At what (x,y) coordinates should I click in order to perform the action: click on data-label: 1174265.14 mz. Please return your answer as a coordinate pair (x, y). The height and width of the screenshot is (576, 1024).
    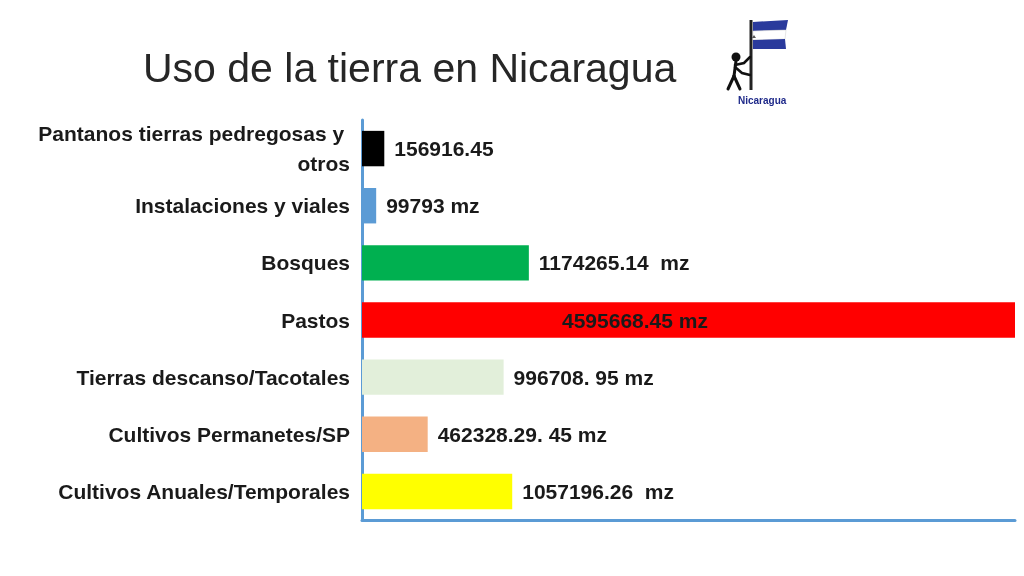
    Looking at the image, I should click on (614, 263).